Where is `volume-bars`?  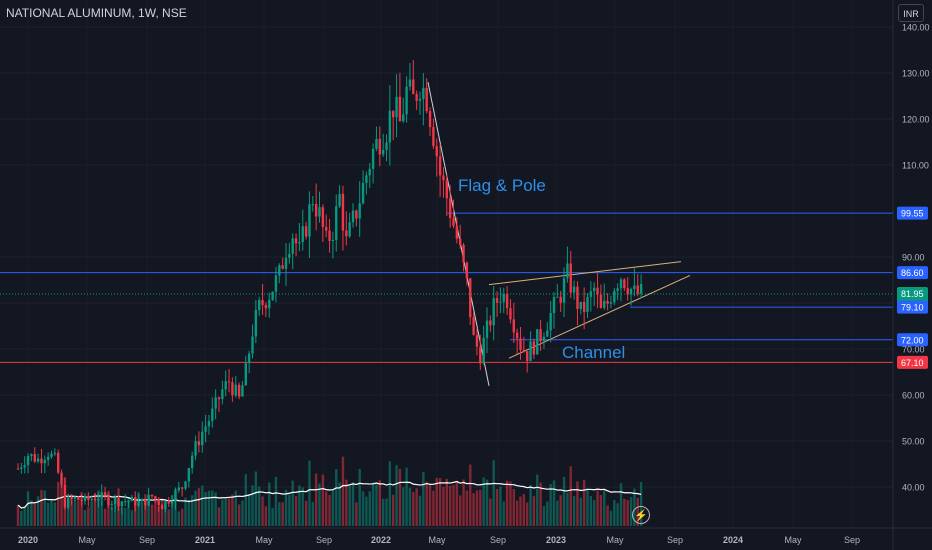
volume-bars is located at coordinates (329, 491).